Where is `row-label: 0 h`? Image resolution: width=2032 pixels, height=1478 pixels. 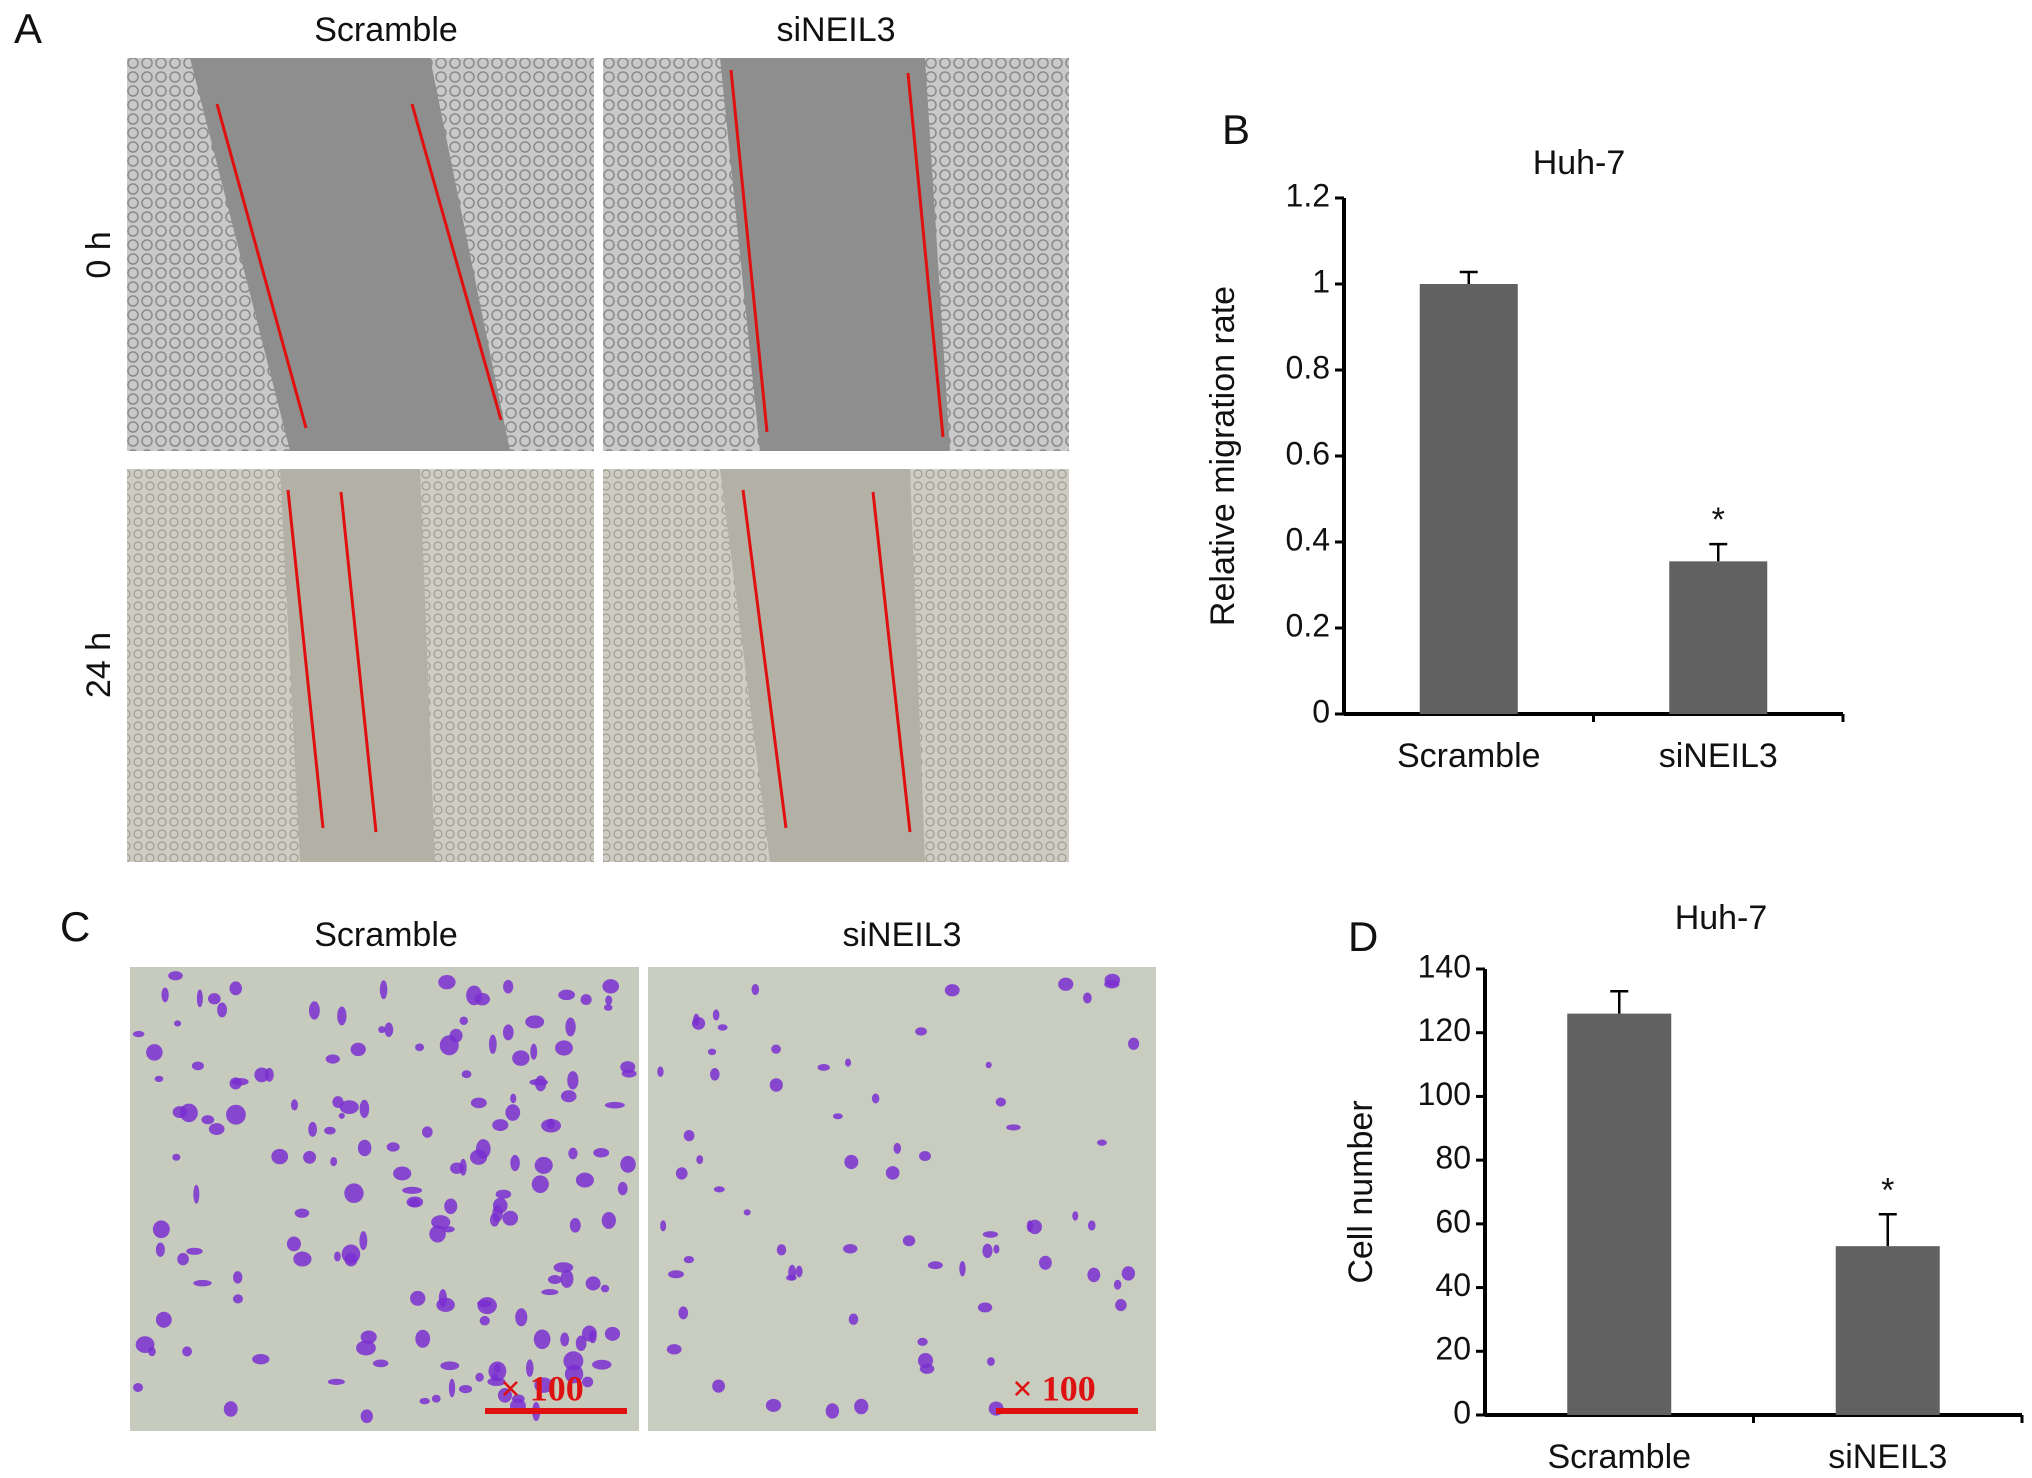
row-label: 0 h is located at coordinates (99, 254).